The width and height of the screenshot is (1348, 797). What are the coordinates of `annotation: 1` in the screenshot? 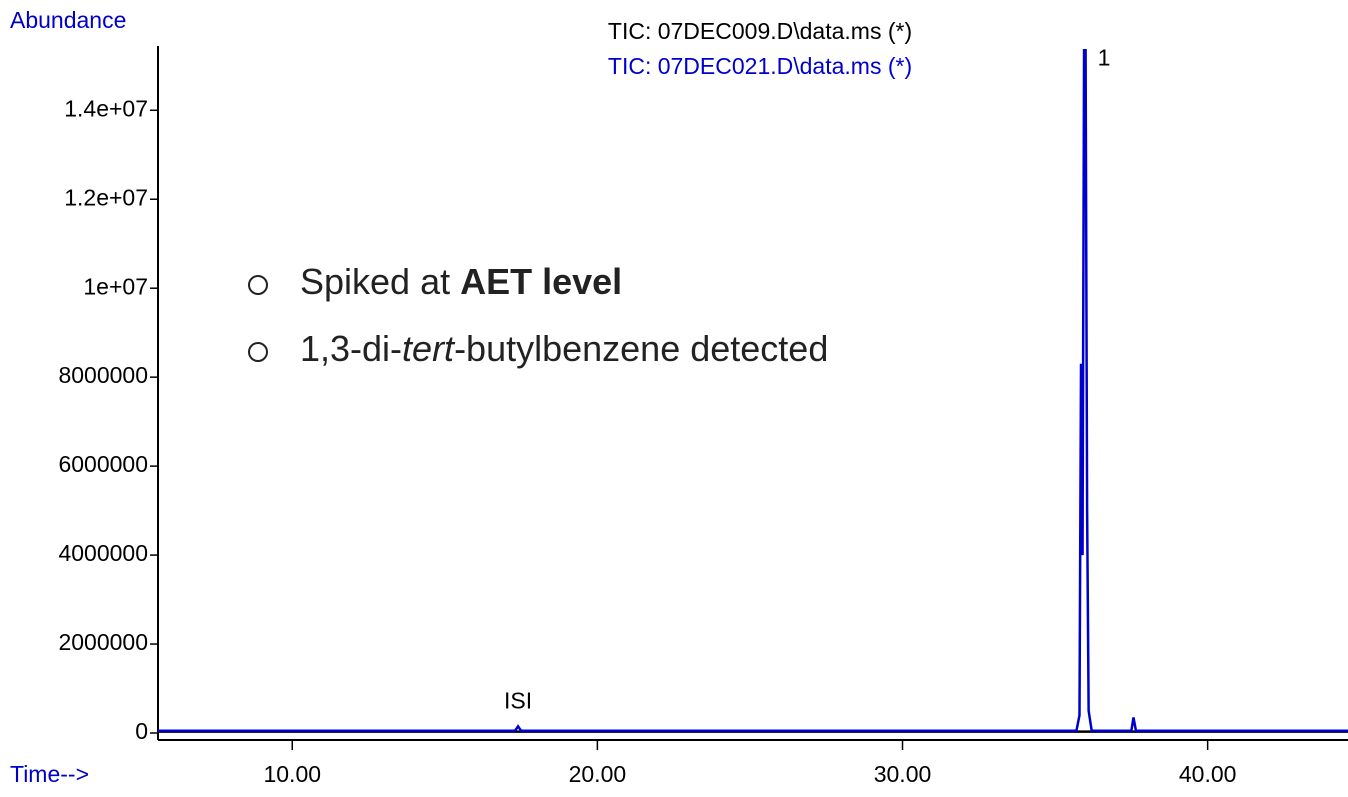 It's located at (1104, 58).